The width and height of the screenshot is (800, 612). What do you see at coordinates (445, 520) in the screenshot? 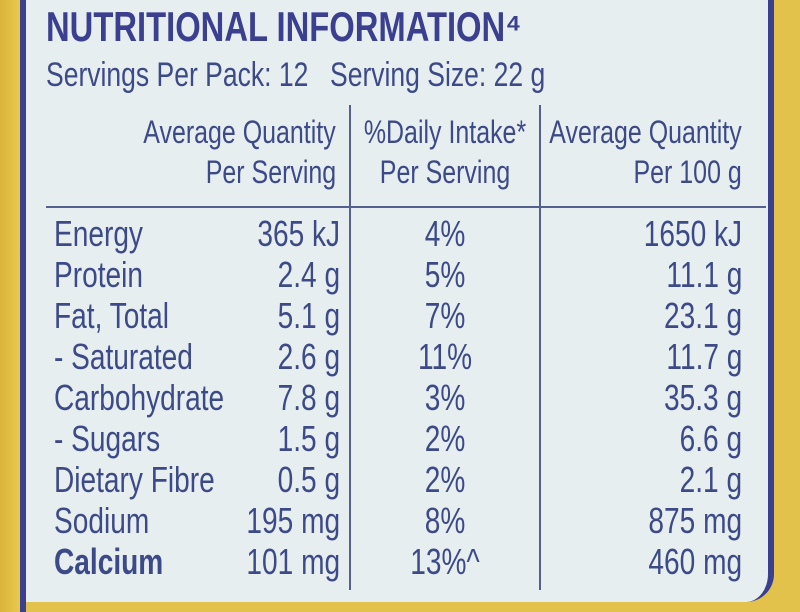
I see `daily-intake: 8%` at bounding box center [445, 520].